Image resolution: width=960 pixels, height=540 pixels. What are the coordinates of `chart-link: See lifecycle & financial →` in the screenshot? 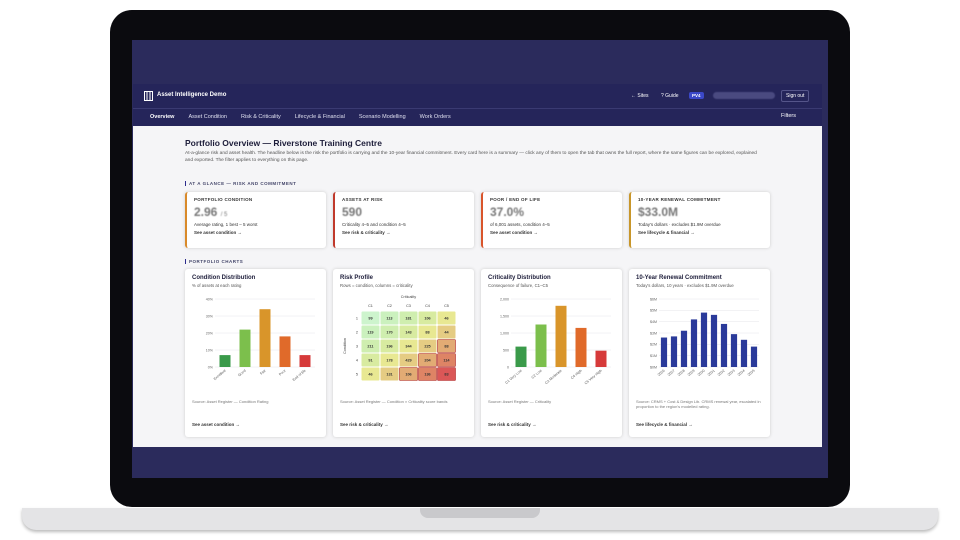 It's located at (664, 424).